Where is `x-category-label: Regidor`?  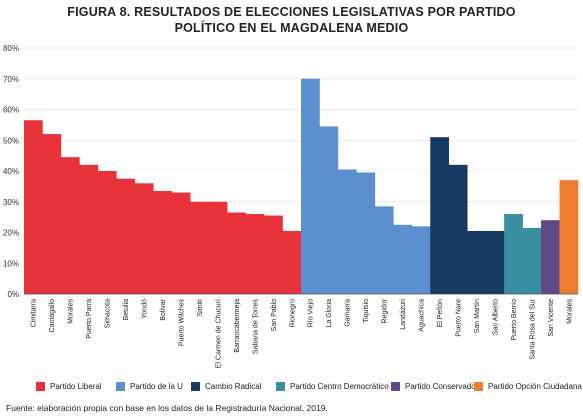
x-category-label: Regidor is located at coordinates (385, 310).